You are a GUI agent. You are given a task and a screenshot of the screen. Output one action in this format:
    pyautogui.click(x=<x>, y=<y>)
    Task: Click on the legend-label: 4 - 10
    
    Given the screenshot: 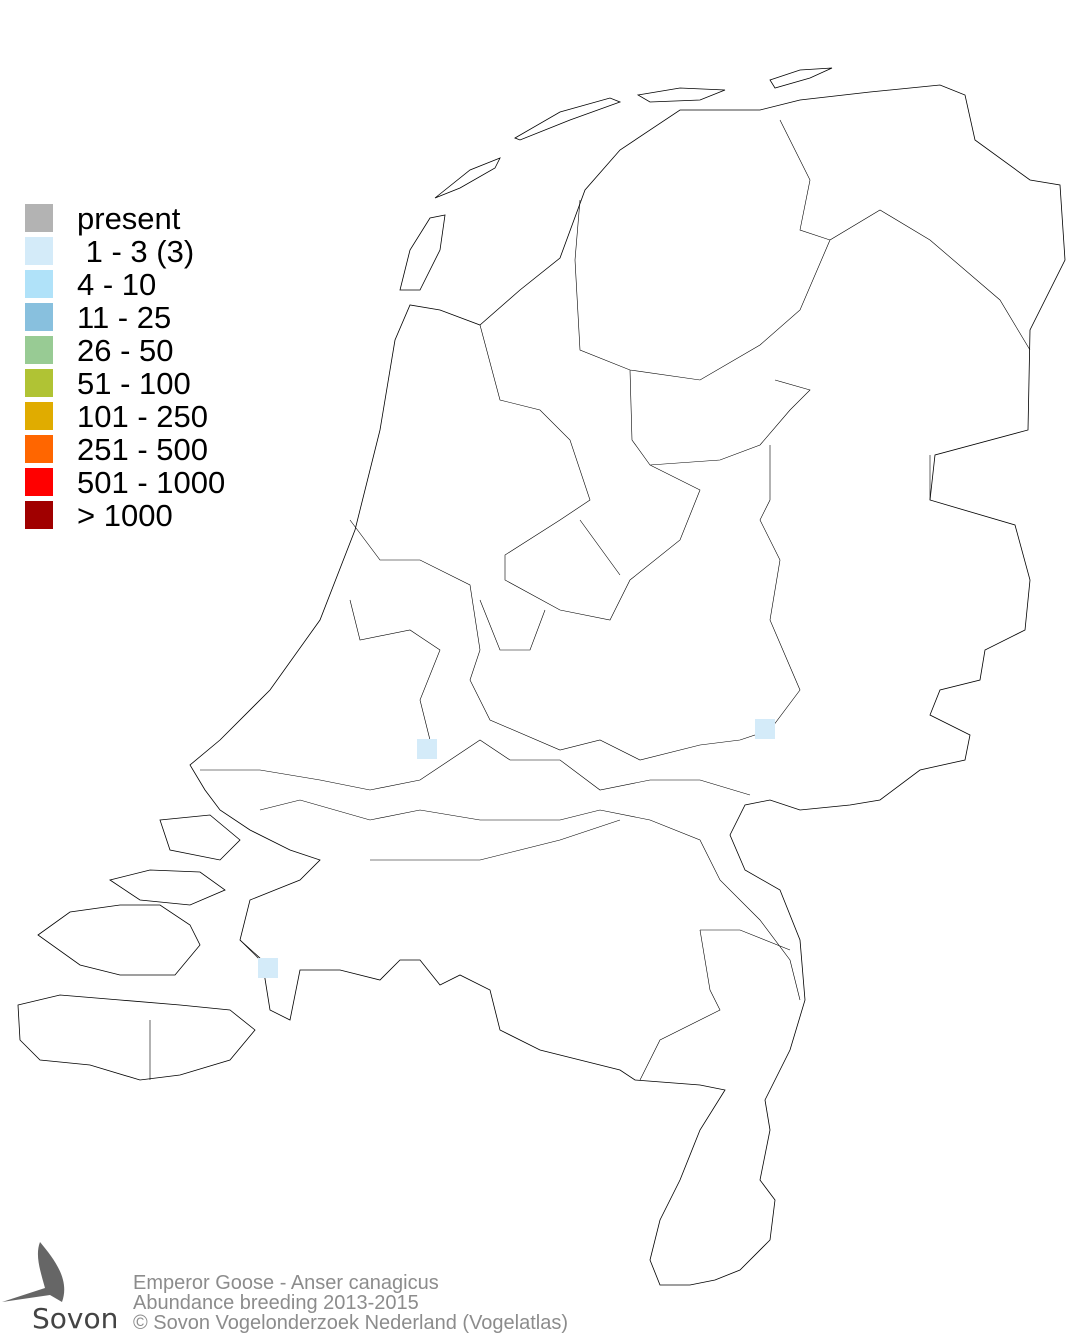 What is the action you would take?
    pyautogui.click(x=117, y=284)
    